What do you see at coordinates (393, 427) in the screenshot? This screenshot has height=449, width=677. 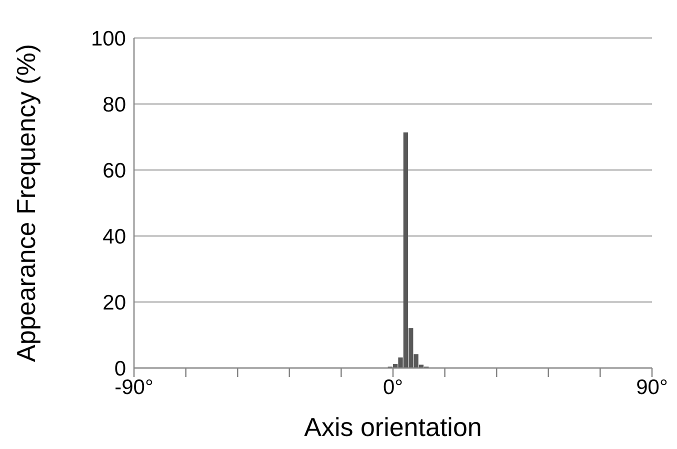 I see `x-axis-title: Axis orientation` at bounding box center [393, 427].